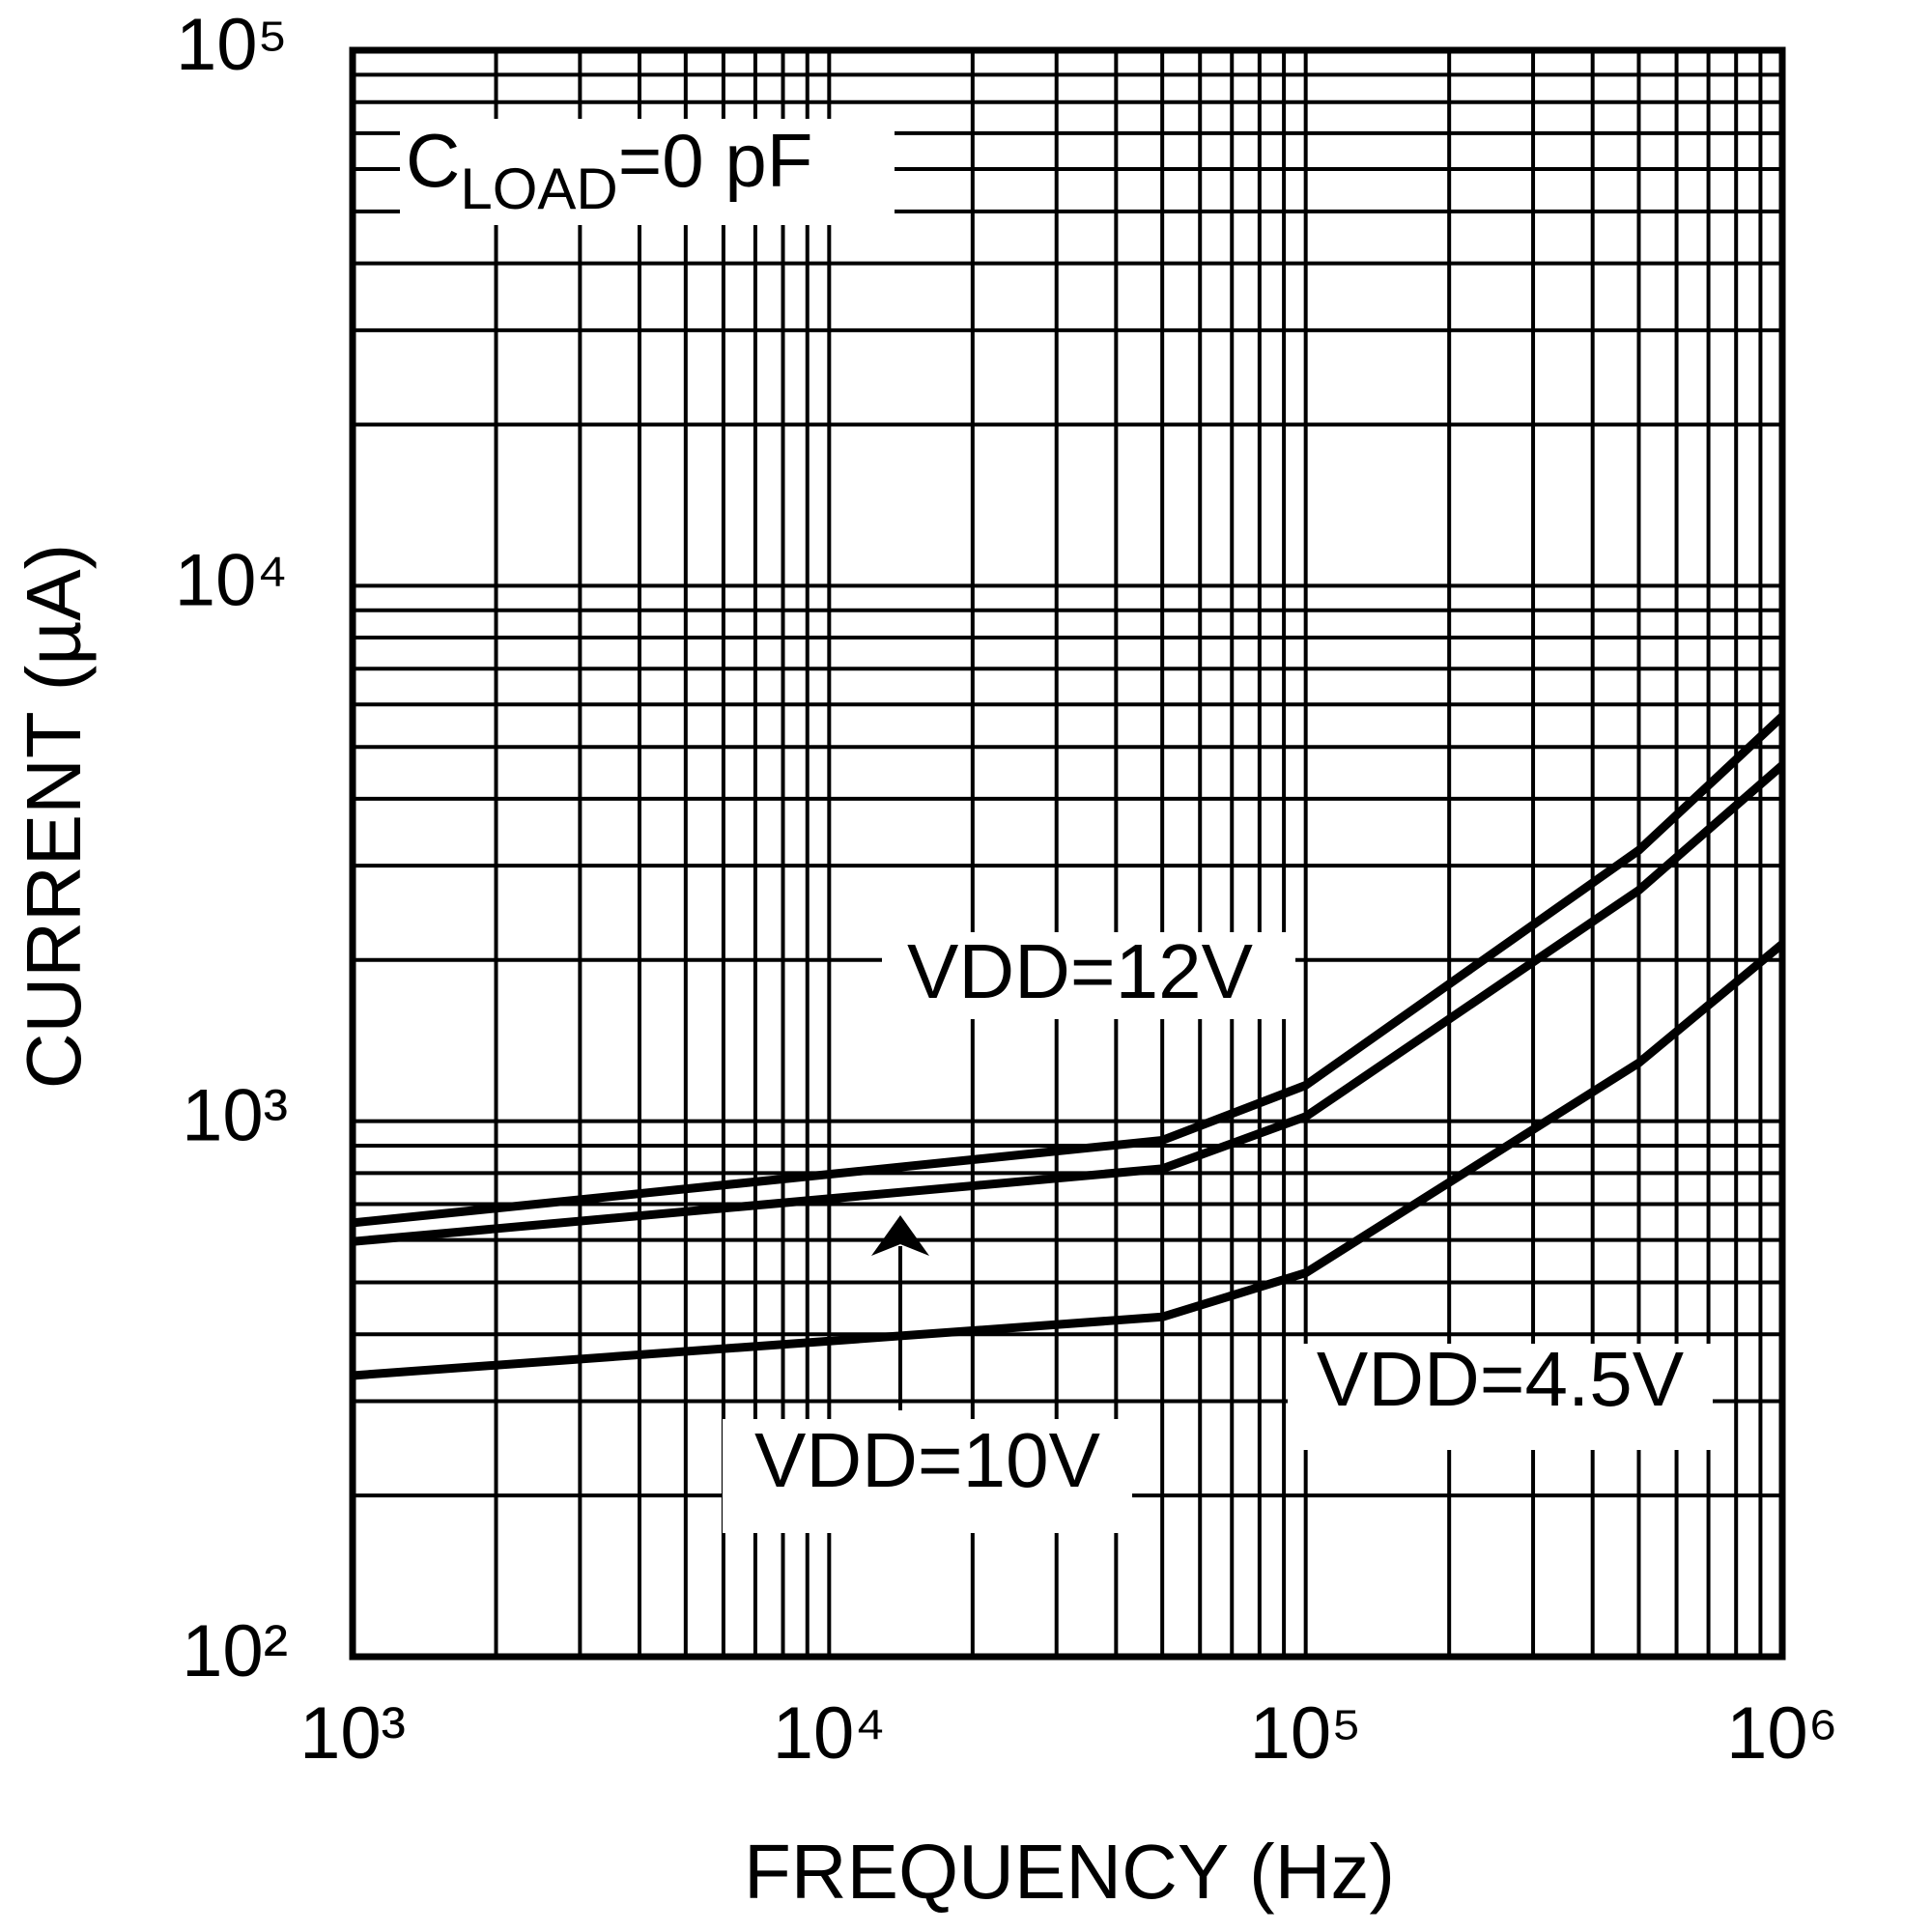 This screenshot has width=1932, height=1932. Describe the element at coordinates (538, 188) in the screenshot. I see `annotation-subscript: LOAD` at that location.